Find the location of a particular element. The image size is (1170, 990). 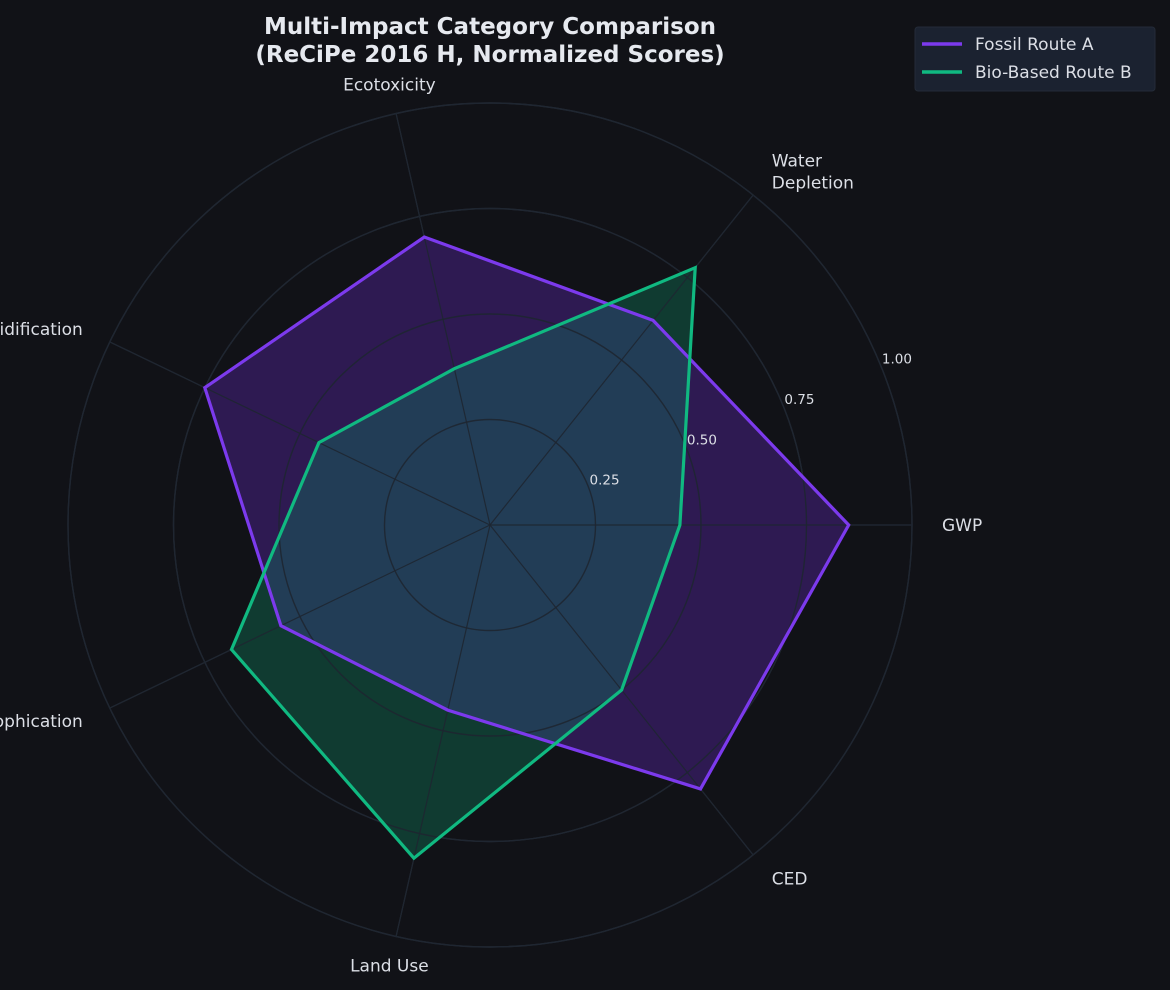

axis-label-ecotoxicity: Ecotoxicity is located at coordinates (389, 85).